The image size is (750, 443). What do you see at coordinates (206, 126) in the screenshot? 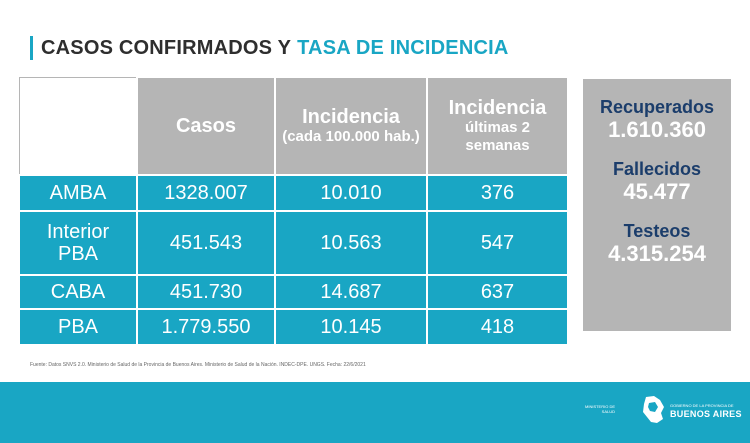
I see `header-casos: Casos` at bounding box center [206, 126].